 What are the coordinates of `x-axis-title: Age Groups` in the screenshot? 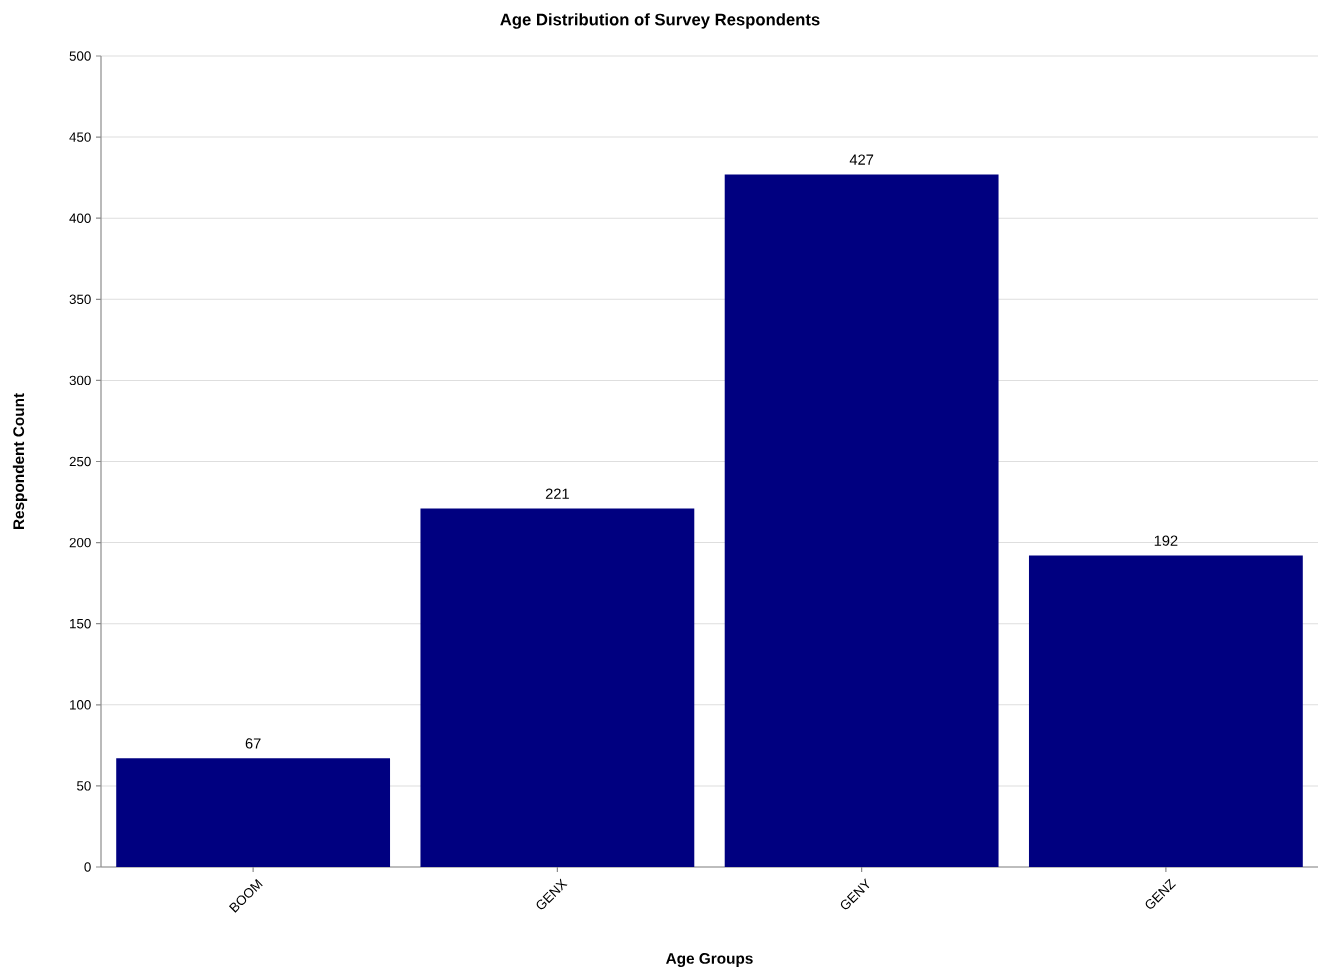 It's located at (709, 960).